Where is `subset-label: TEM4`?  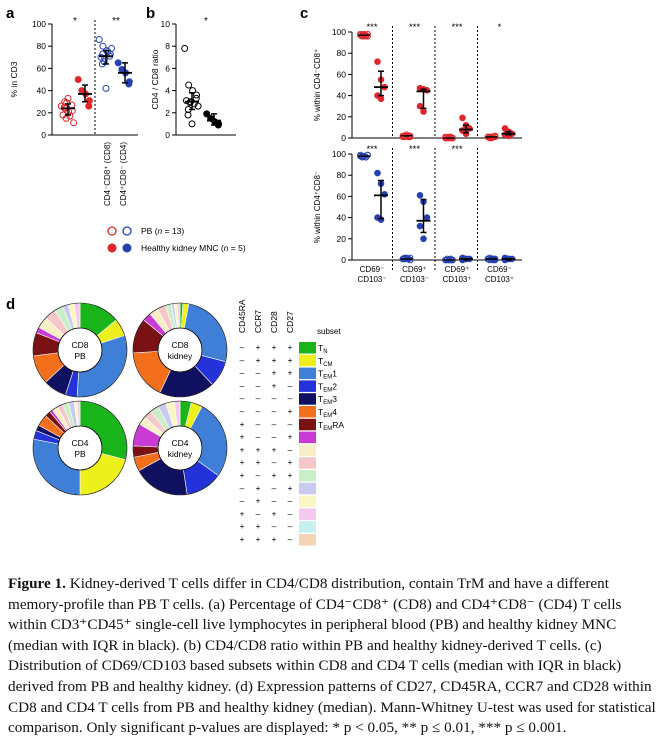 subset-label: TEM4 is located at coordinates (327, 413).